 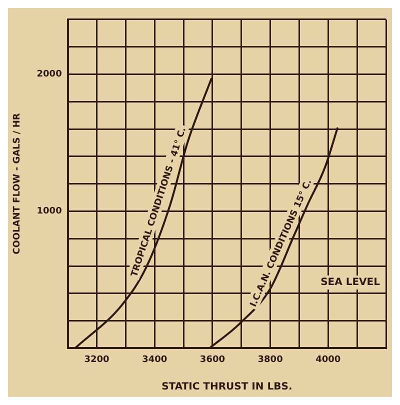 What do you see at coordinates (49, 211) in the screenshot?
I see `y-tick-label: 1000` at bounding box center [49, 211].